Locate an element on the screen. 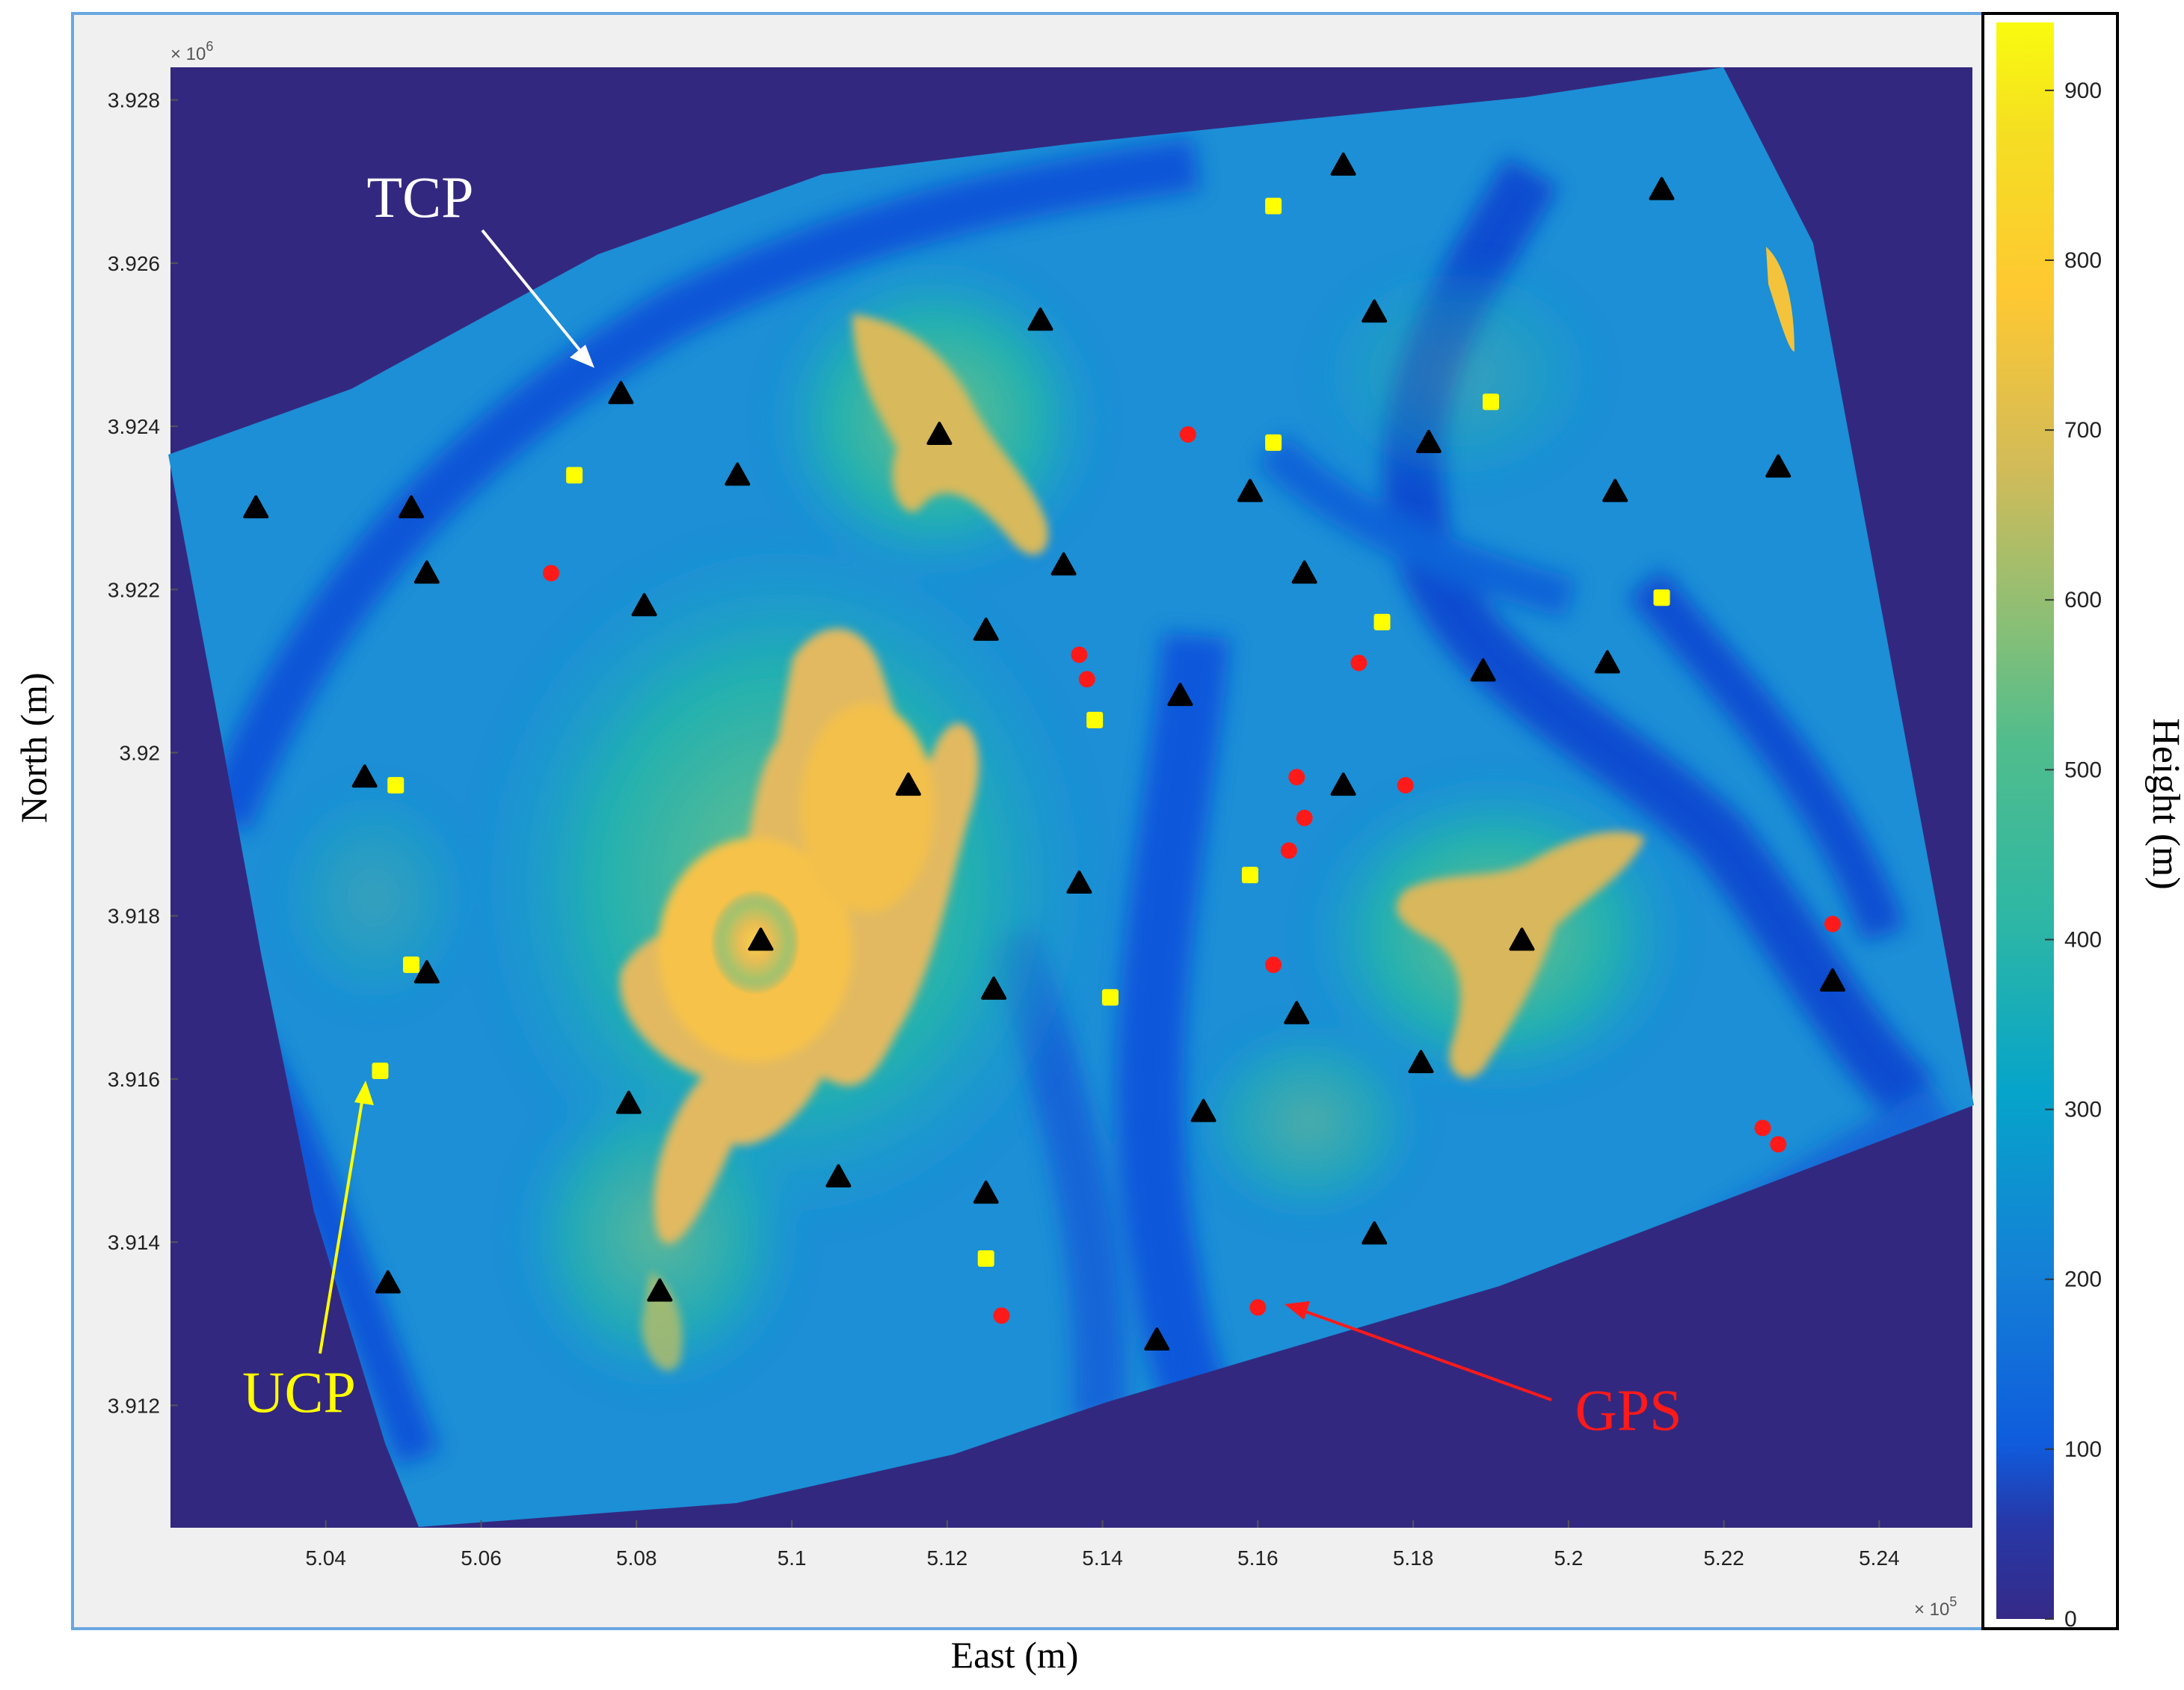 This screenshot has width=2184, height=1690. x-tick-label: 5.08 is located at coordinates (636, 1558).